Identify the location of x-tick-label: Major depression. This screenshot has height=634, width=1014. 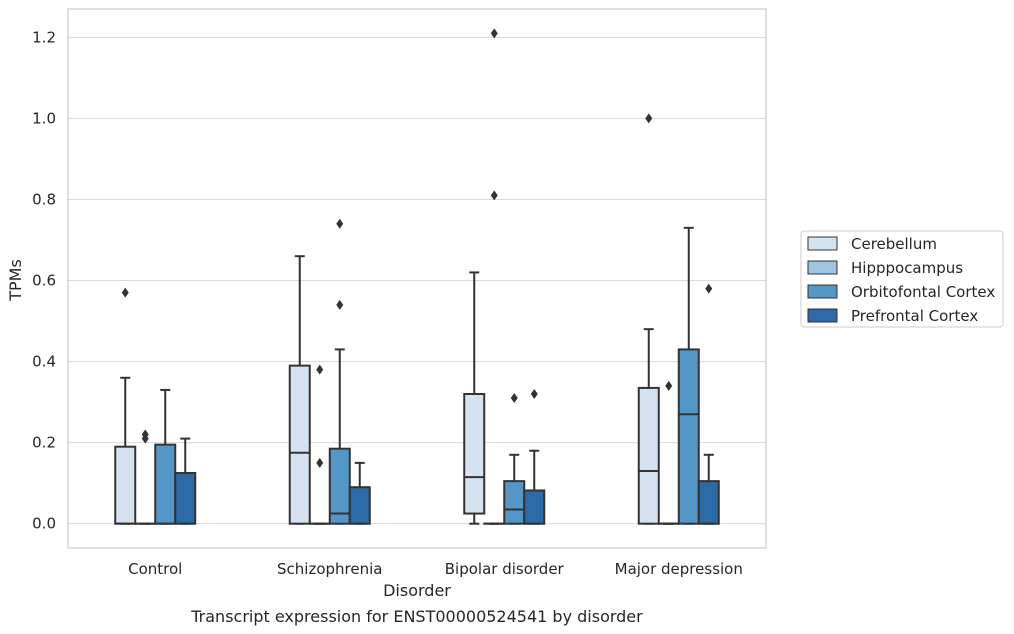
(679, 569).